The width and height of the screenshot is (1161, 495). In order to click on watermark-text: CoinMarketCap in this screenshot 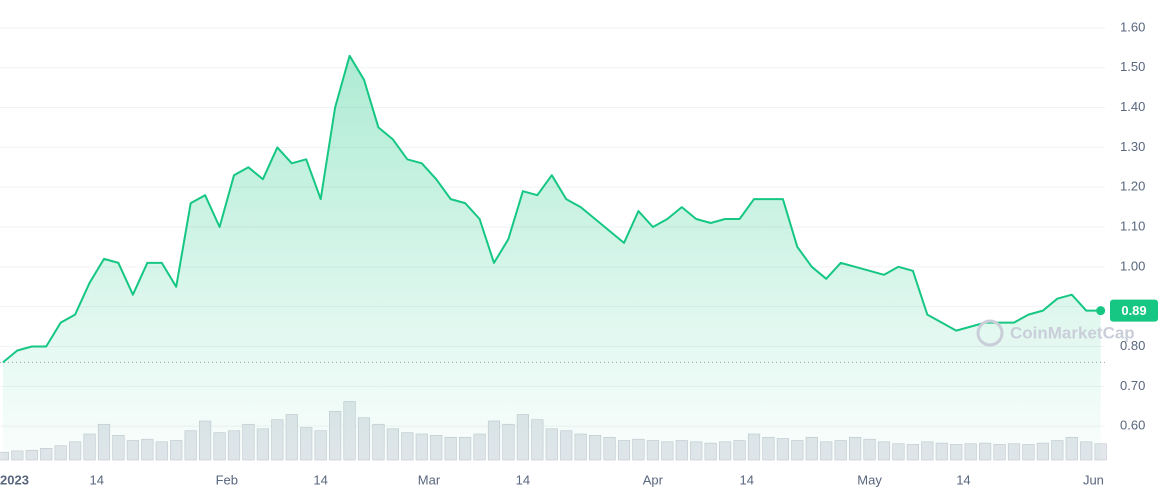, I will do `click(1072, 332)`.